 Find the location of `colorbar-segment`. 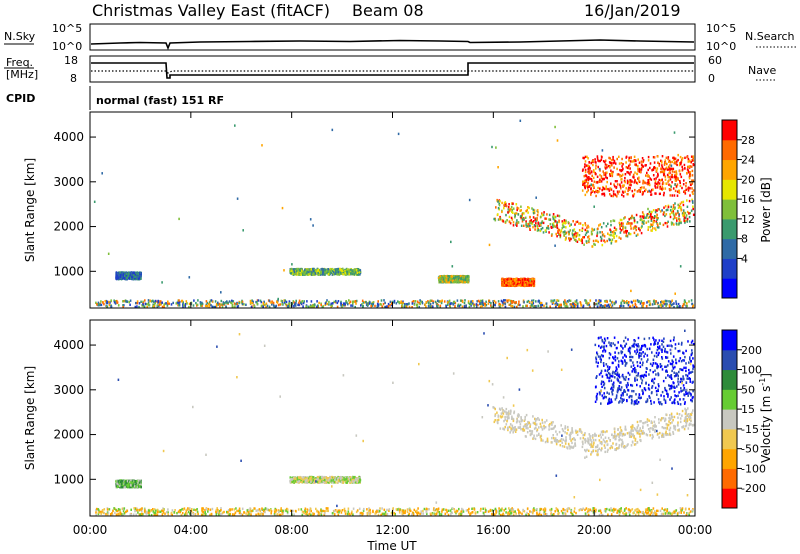

colorbar-segment is located at coordinates (729, 229).